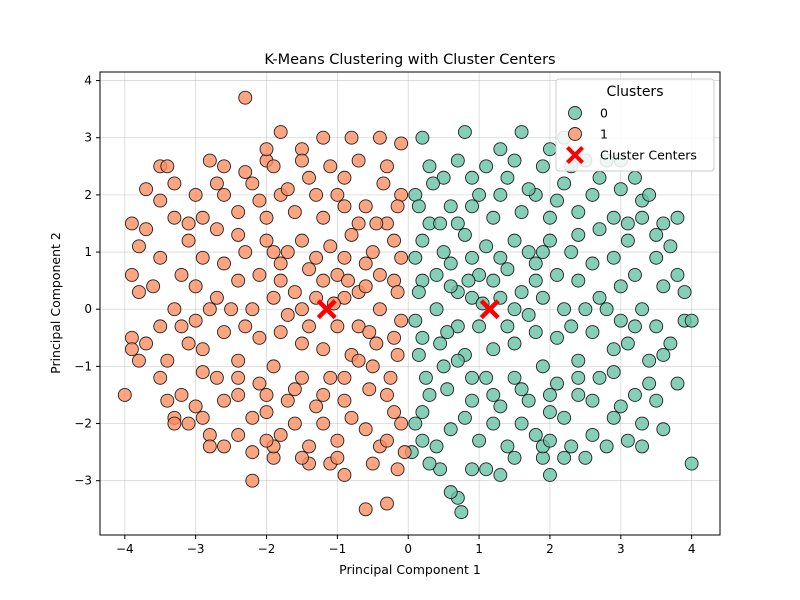 This screenshot has width=800, height=600. I want to click on x-tick-label: −2, so click(267, 549).